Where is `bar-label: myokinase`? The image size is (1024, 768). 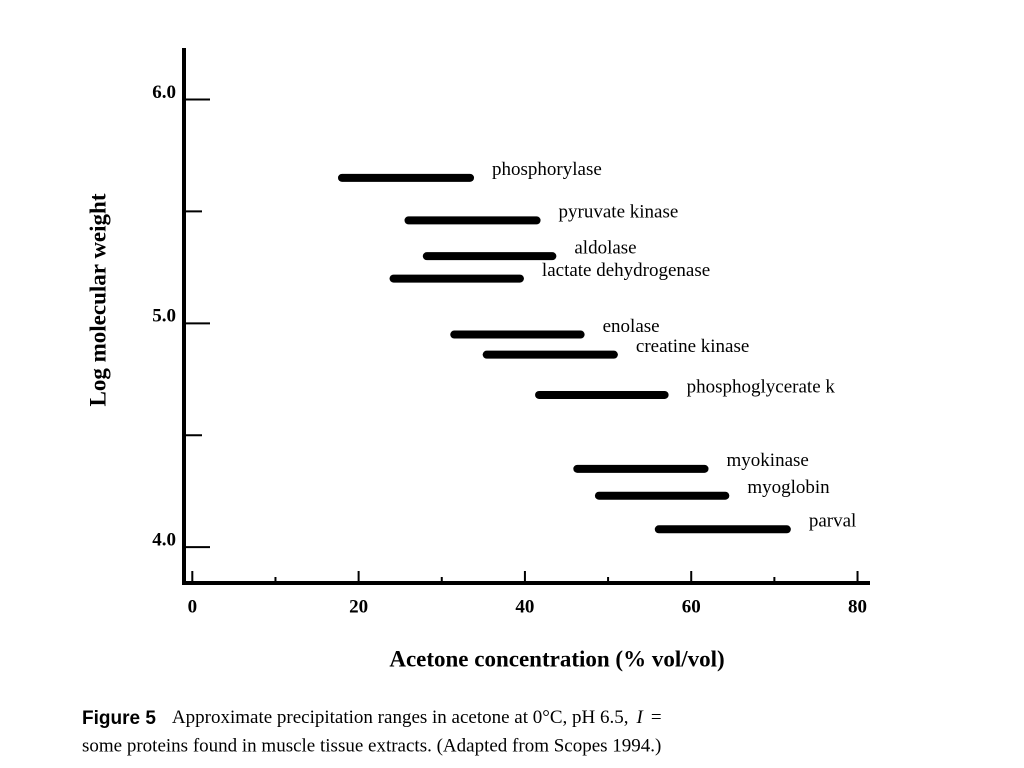 bar-label: myokinase is located at coordinates (768, 460).